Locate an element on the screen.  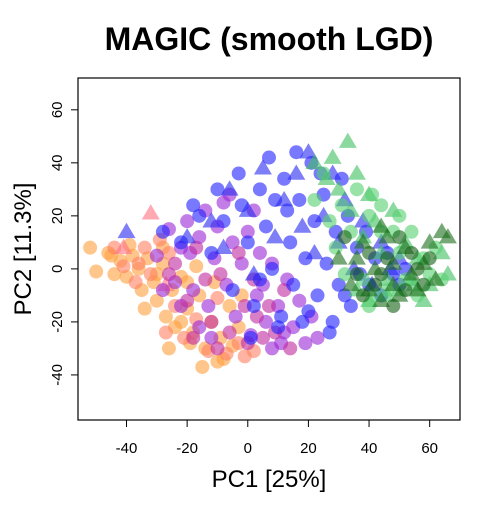
y-tick-label: 20 is located at coordinates (57, 216).